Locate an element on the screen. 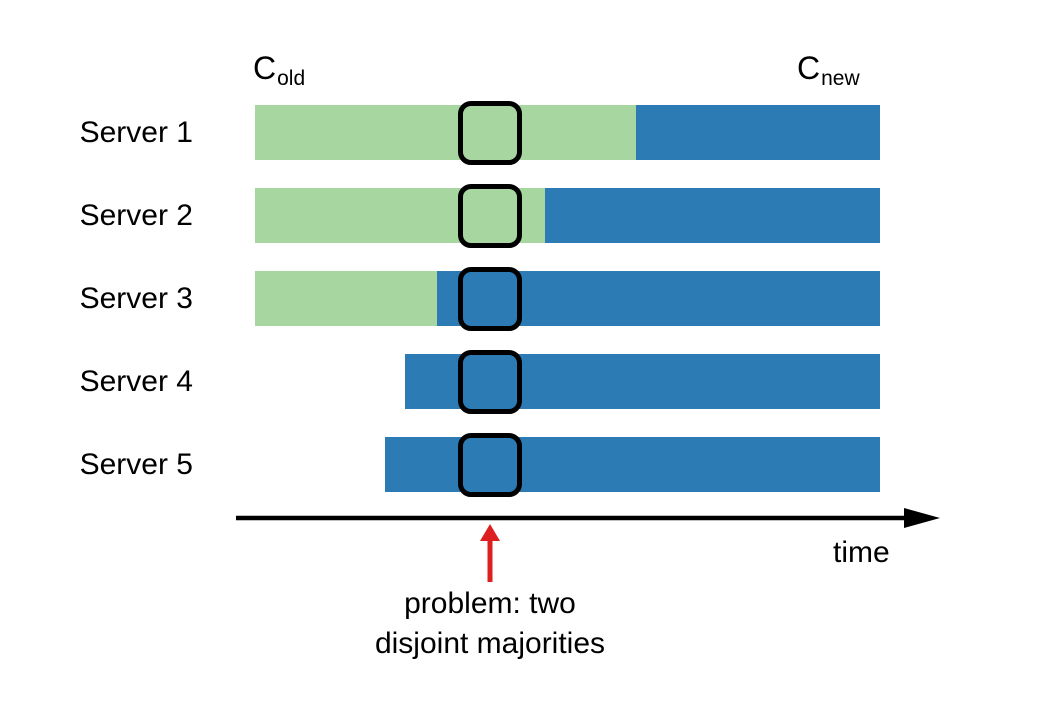 The image size is (1040, 706). config-old-subscript: old is located at coordinates (291, 78).